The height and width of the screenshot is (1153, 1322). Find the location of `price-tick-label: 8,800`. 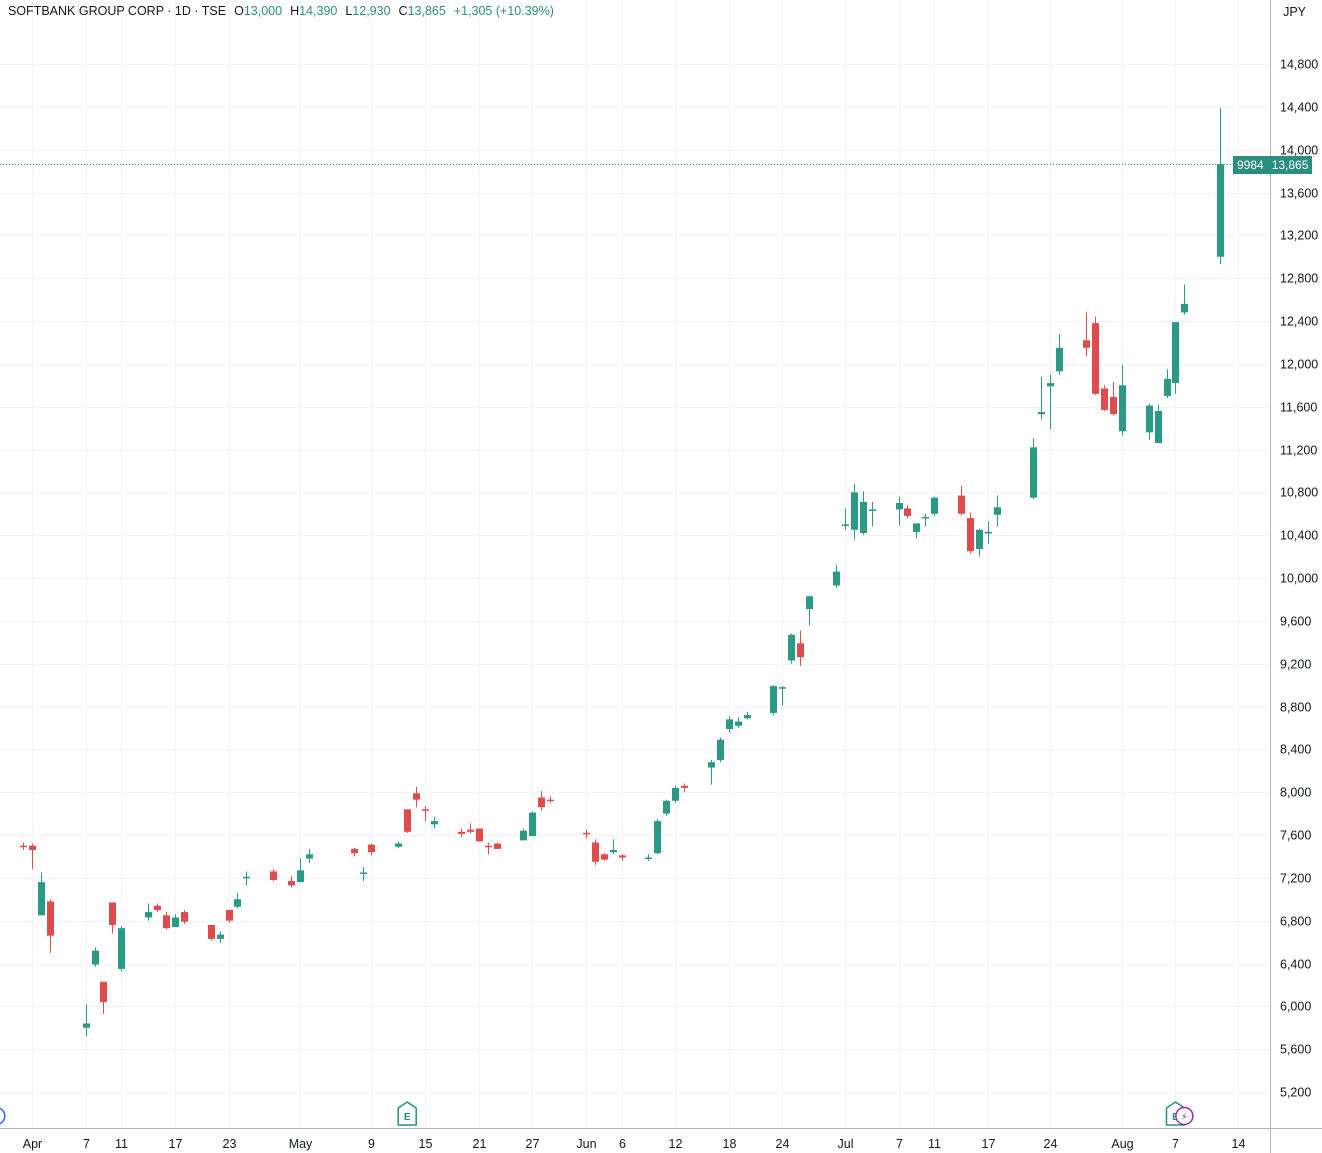

price-tick-label: 8,800 is located at coordinates (1295, 708).